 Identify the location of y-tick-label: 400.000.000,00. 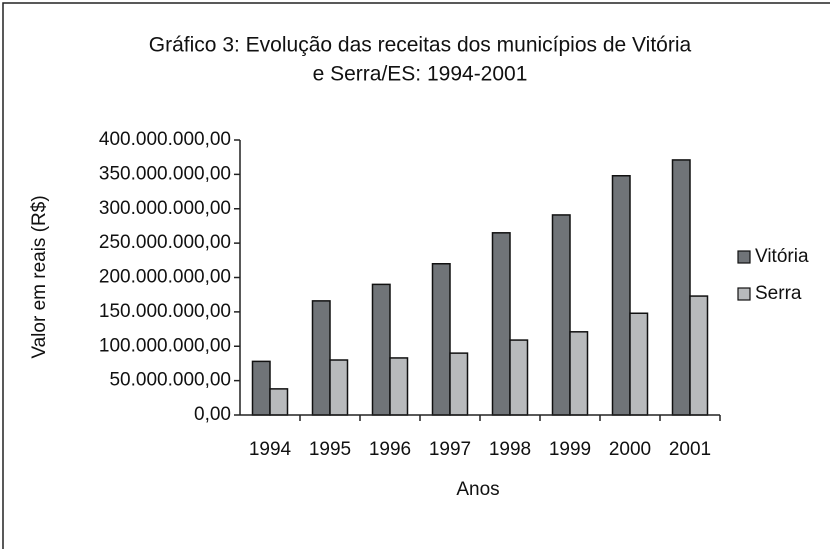
(165, 139).